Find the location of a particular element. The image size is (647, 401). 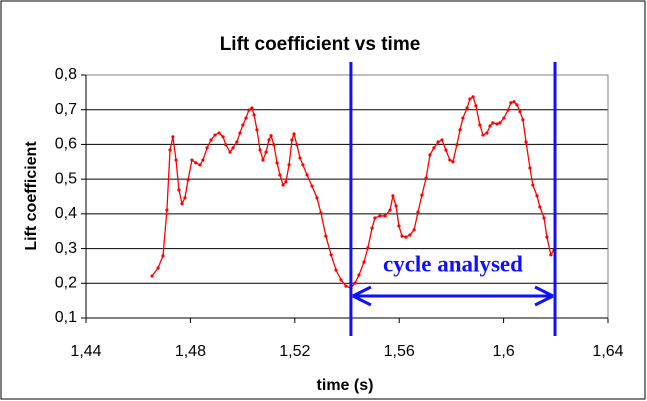

x-axis-label: time (s) is located at coordinates (345, 385).